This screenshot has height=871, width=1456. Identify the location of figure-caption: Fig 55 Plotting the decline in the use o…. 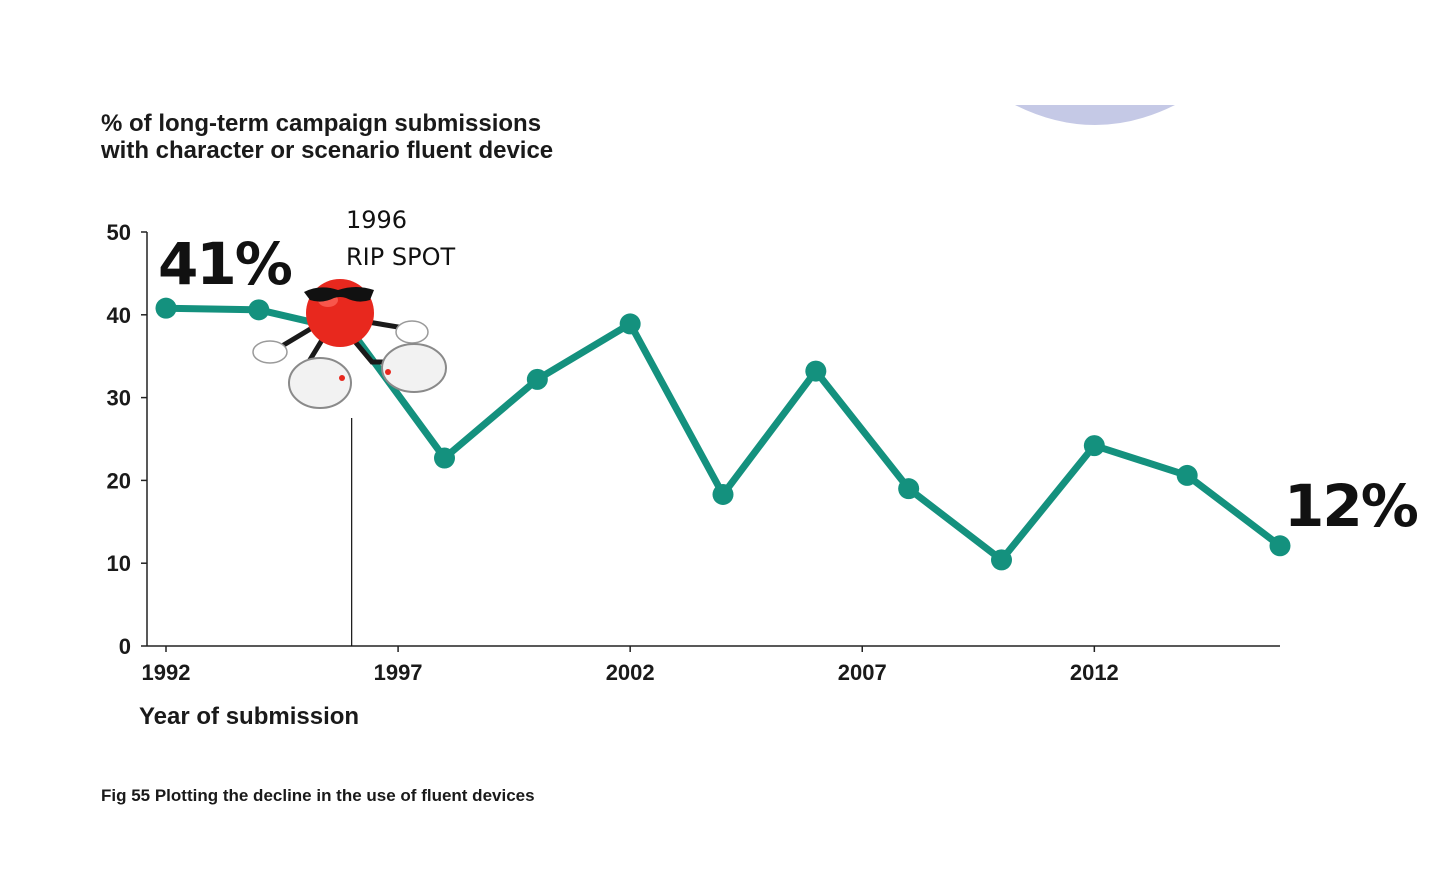
(318, 795).